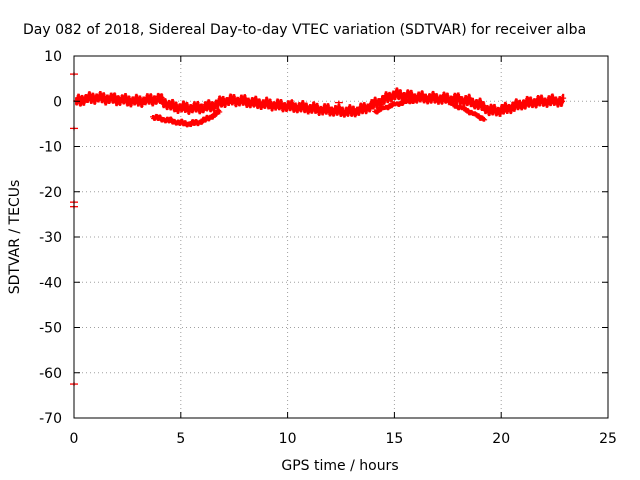 This screenshot has height=480, width=640. Describe the element at coordinates (50, 238) in the screenshot. I see `y-tick-label: -30` at that location.